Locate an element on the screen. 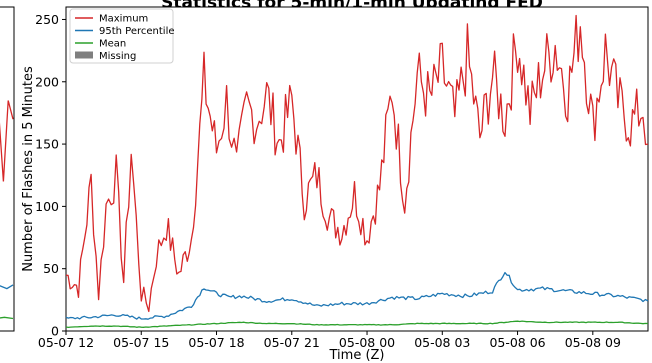  x-tick-label: 05-07 15 is located at coordinates (141, 342).